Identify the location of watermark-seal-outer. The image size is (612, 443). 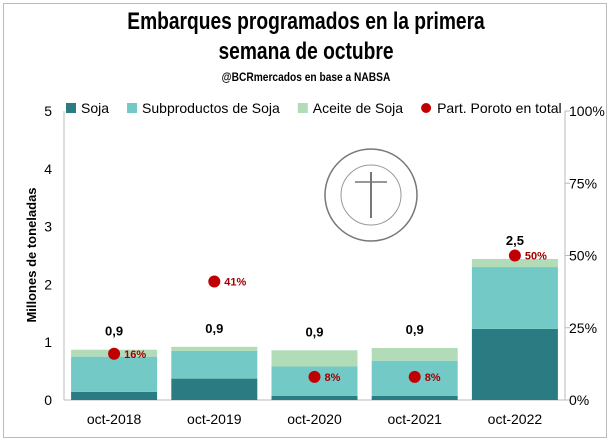
(371, 195).